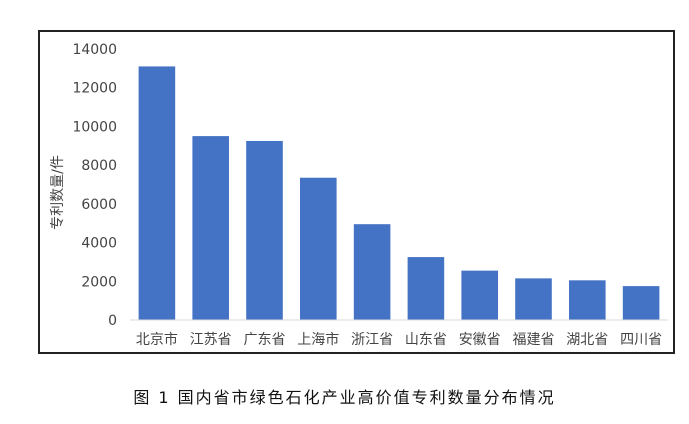  What do you see at coordinates (94, 50) in the screenshot?
I see `y-tick-label: 14000` at bounding box center [94, 50].